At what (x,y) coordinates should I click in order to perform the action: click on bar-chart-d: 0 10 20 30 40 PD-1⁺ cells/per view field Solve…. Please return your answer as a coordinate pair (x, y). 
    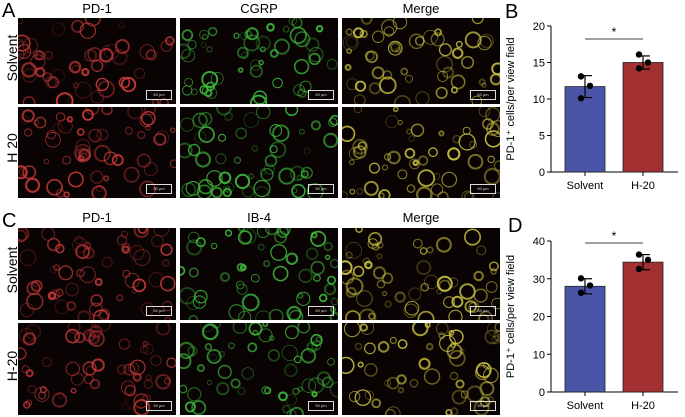
    Looking at the image, I should click on (591, 320).